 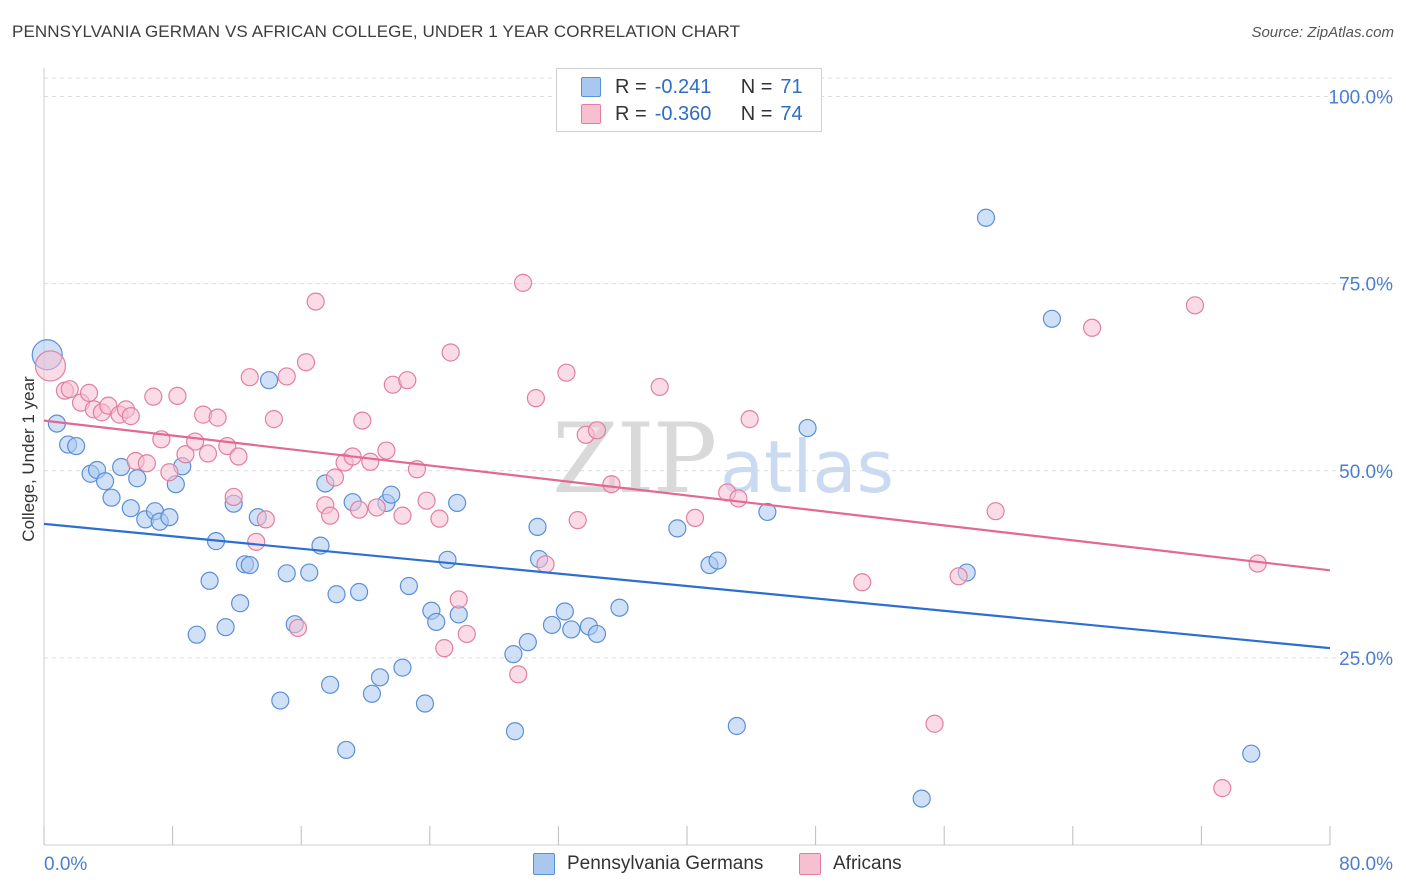 I want to click on legend-row-pennsylvania-germans: R = -0.241 N = 71, so click(x=692, y=87).